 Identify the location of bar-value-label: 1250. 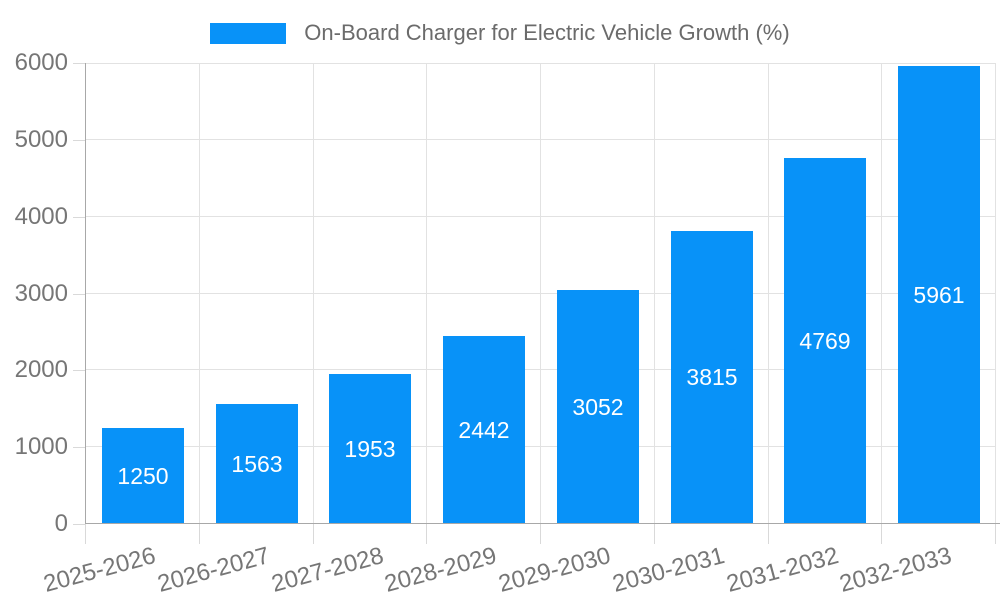
(143, 475).